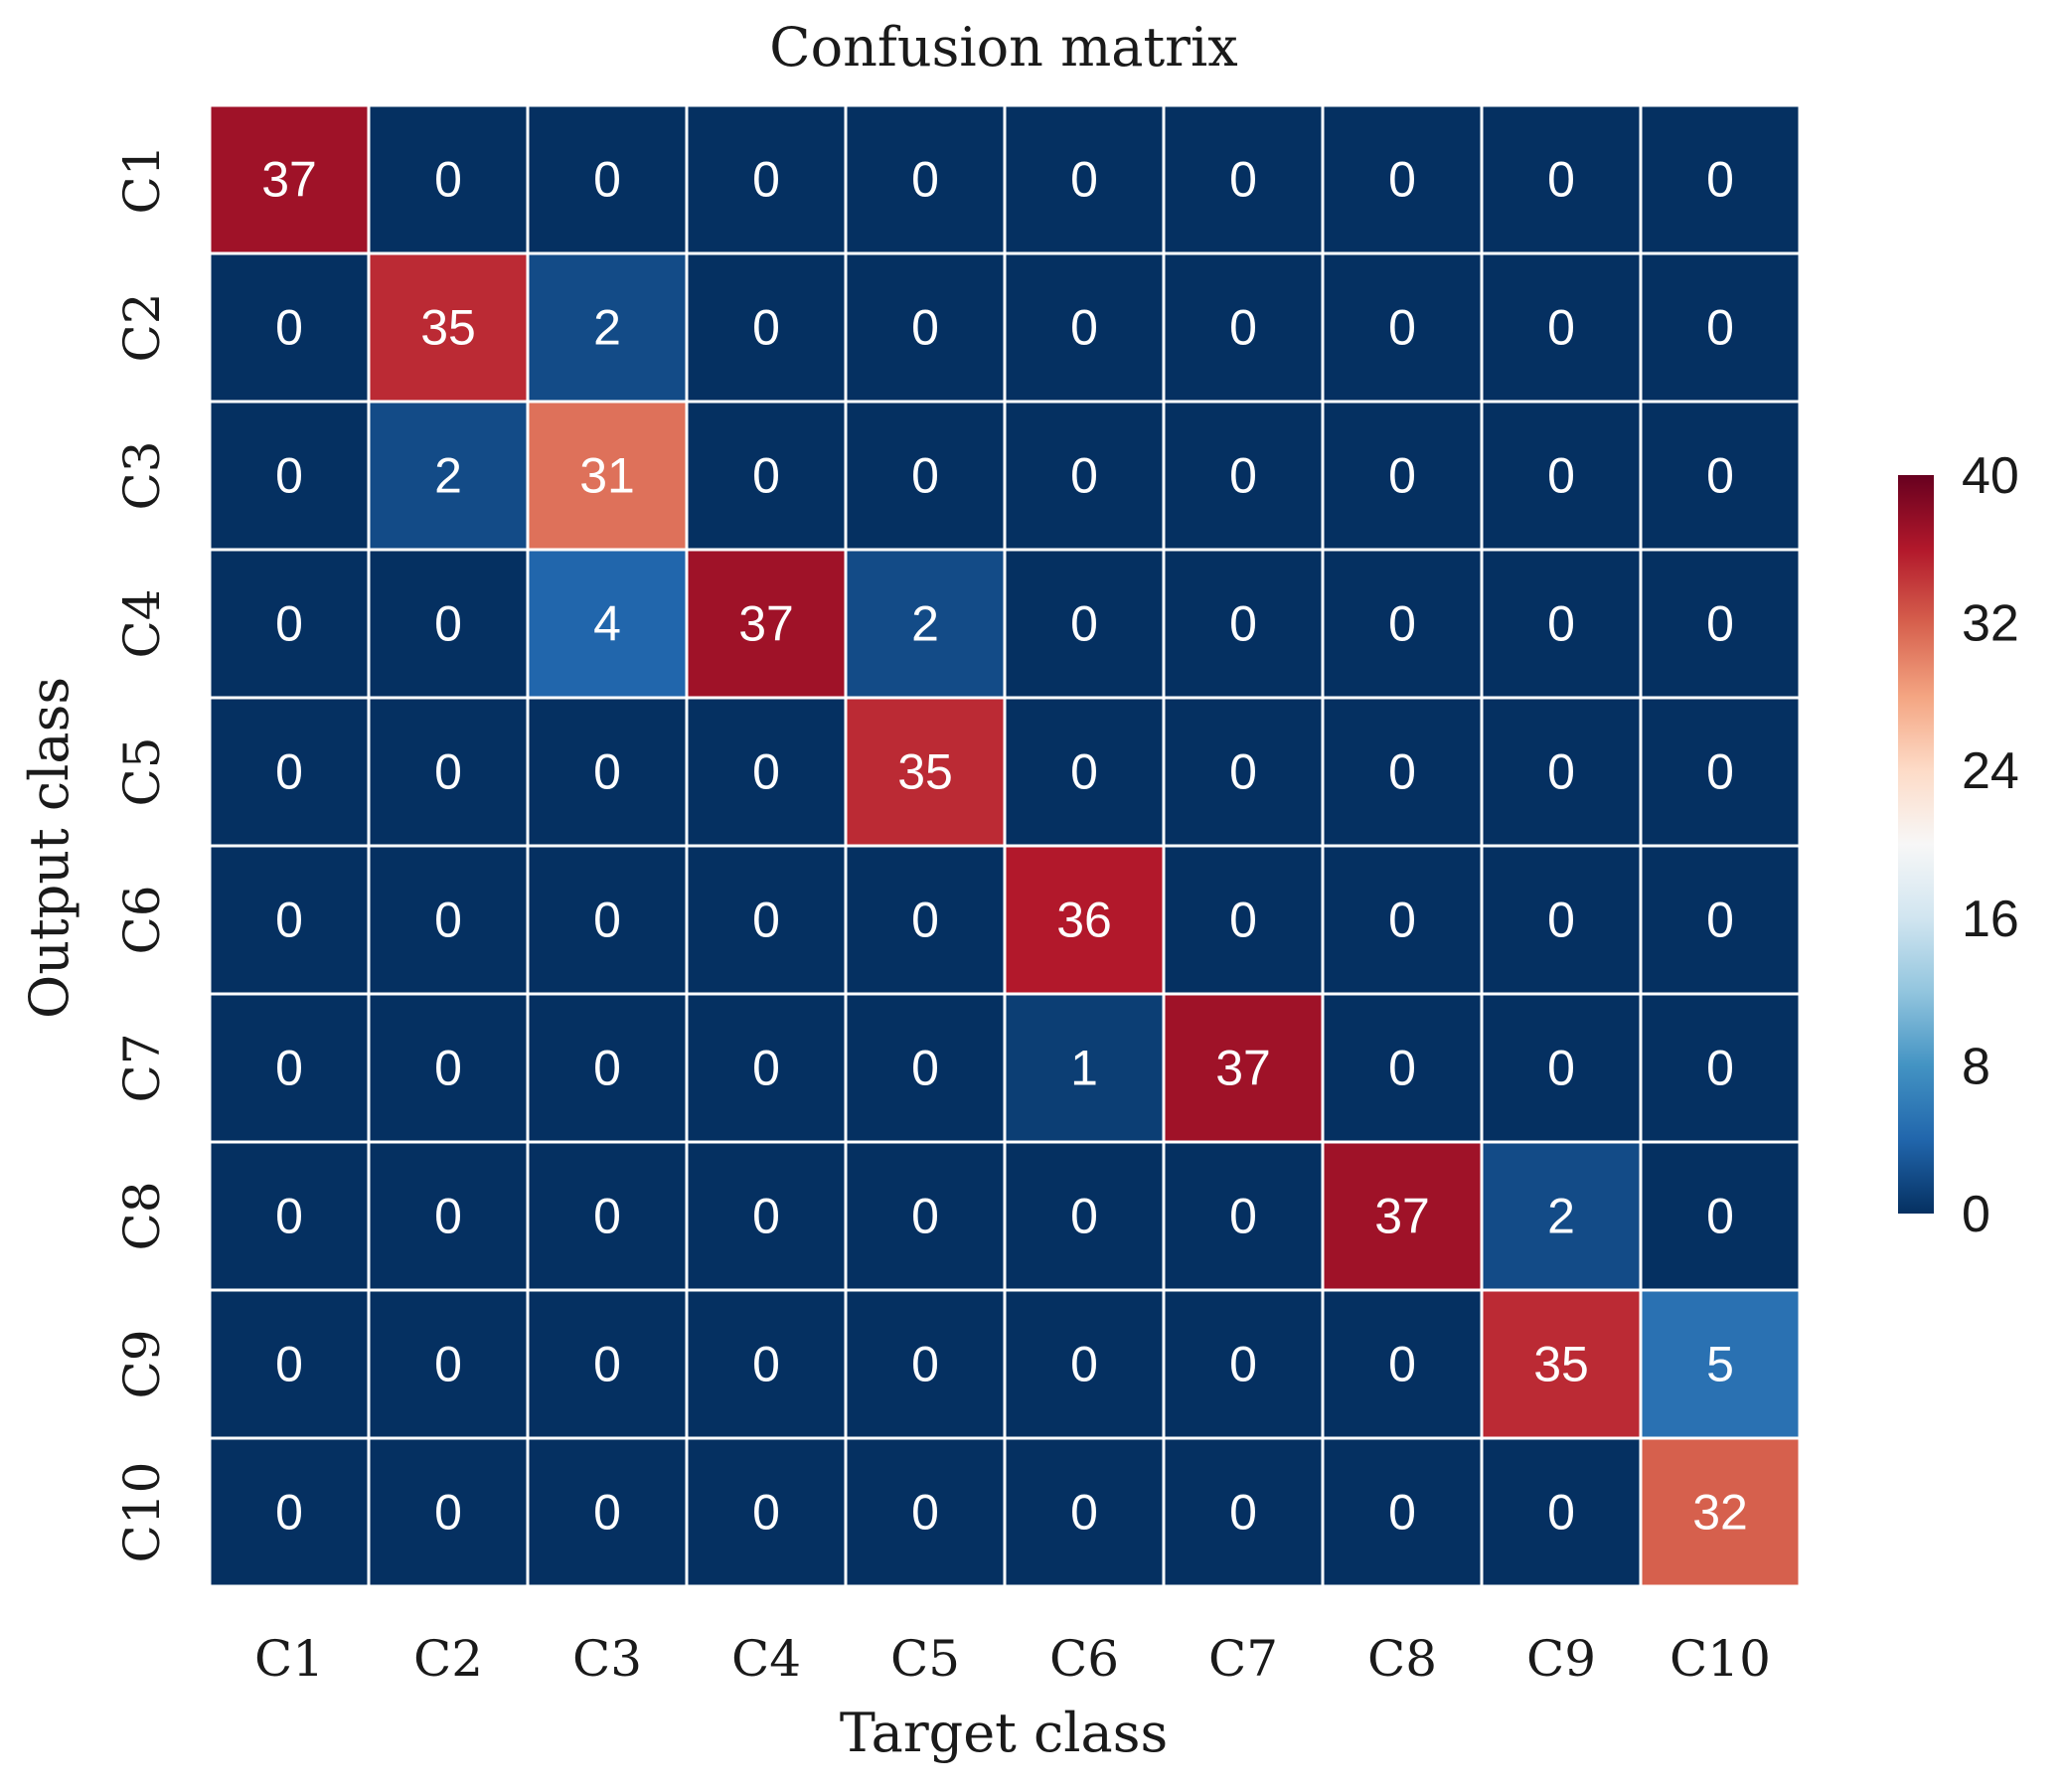 The width and height of the screenshot is (2065, 1792). I want to click on cell-value-label: 4, so click(607, 624).